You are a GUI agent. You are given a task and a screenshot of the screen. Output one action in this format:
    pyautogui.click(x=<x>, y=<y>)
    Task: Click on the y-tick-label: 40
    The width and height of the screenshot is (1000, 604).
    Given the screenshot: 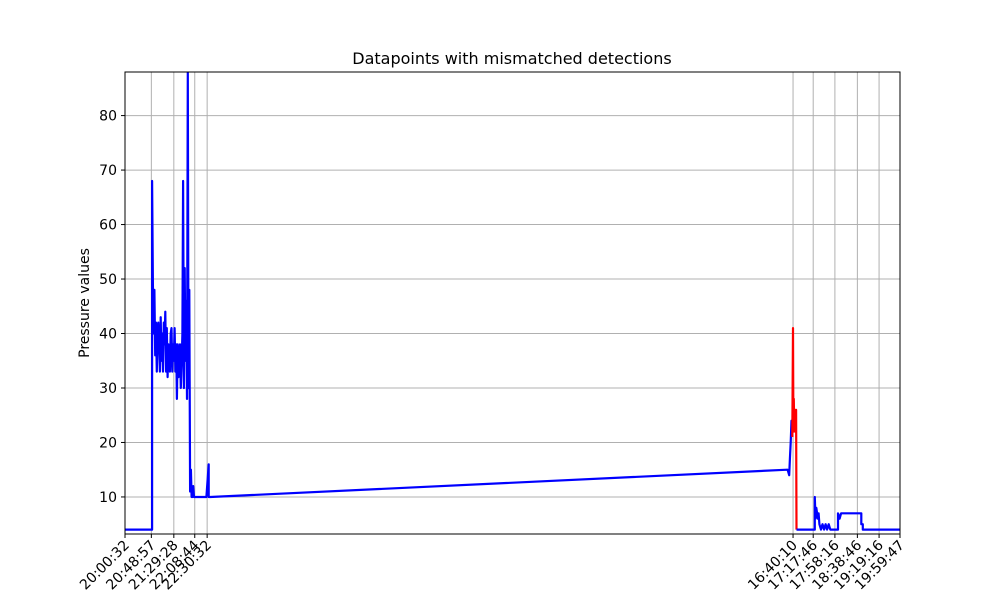 What is the action you would take?
    pyautogui.click(x=108, y=335)
    